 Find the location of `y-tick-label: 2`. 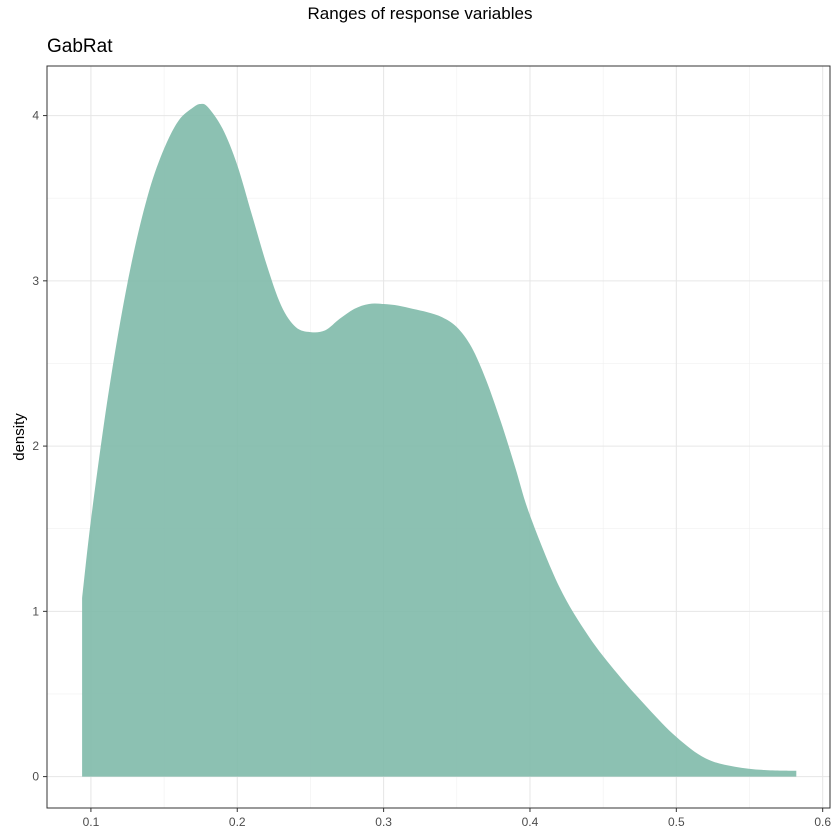

y-tick-label: 2 is located at coordinates (35, 446).